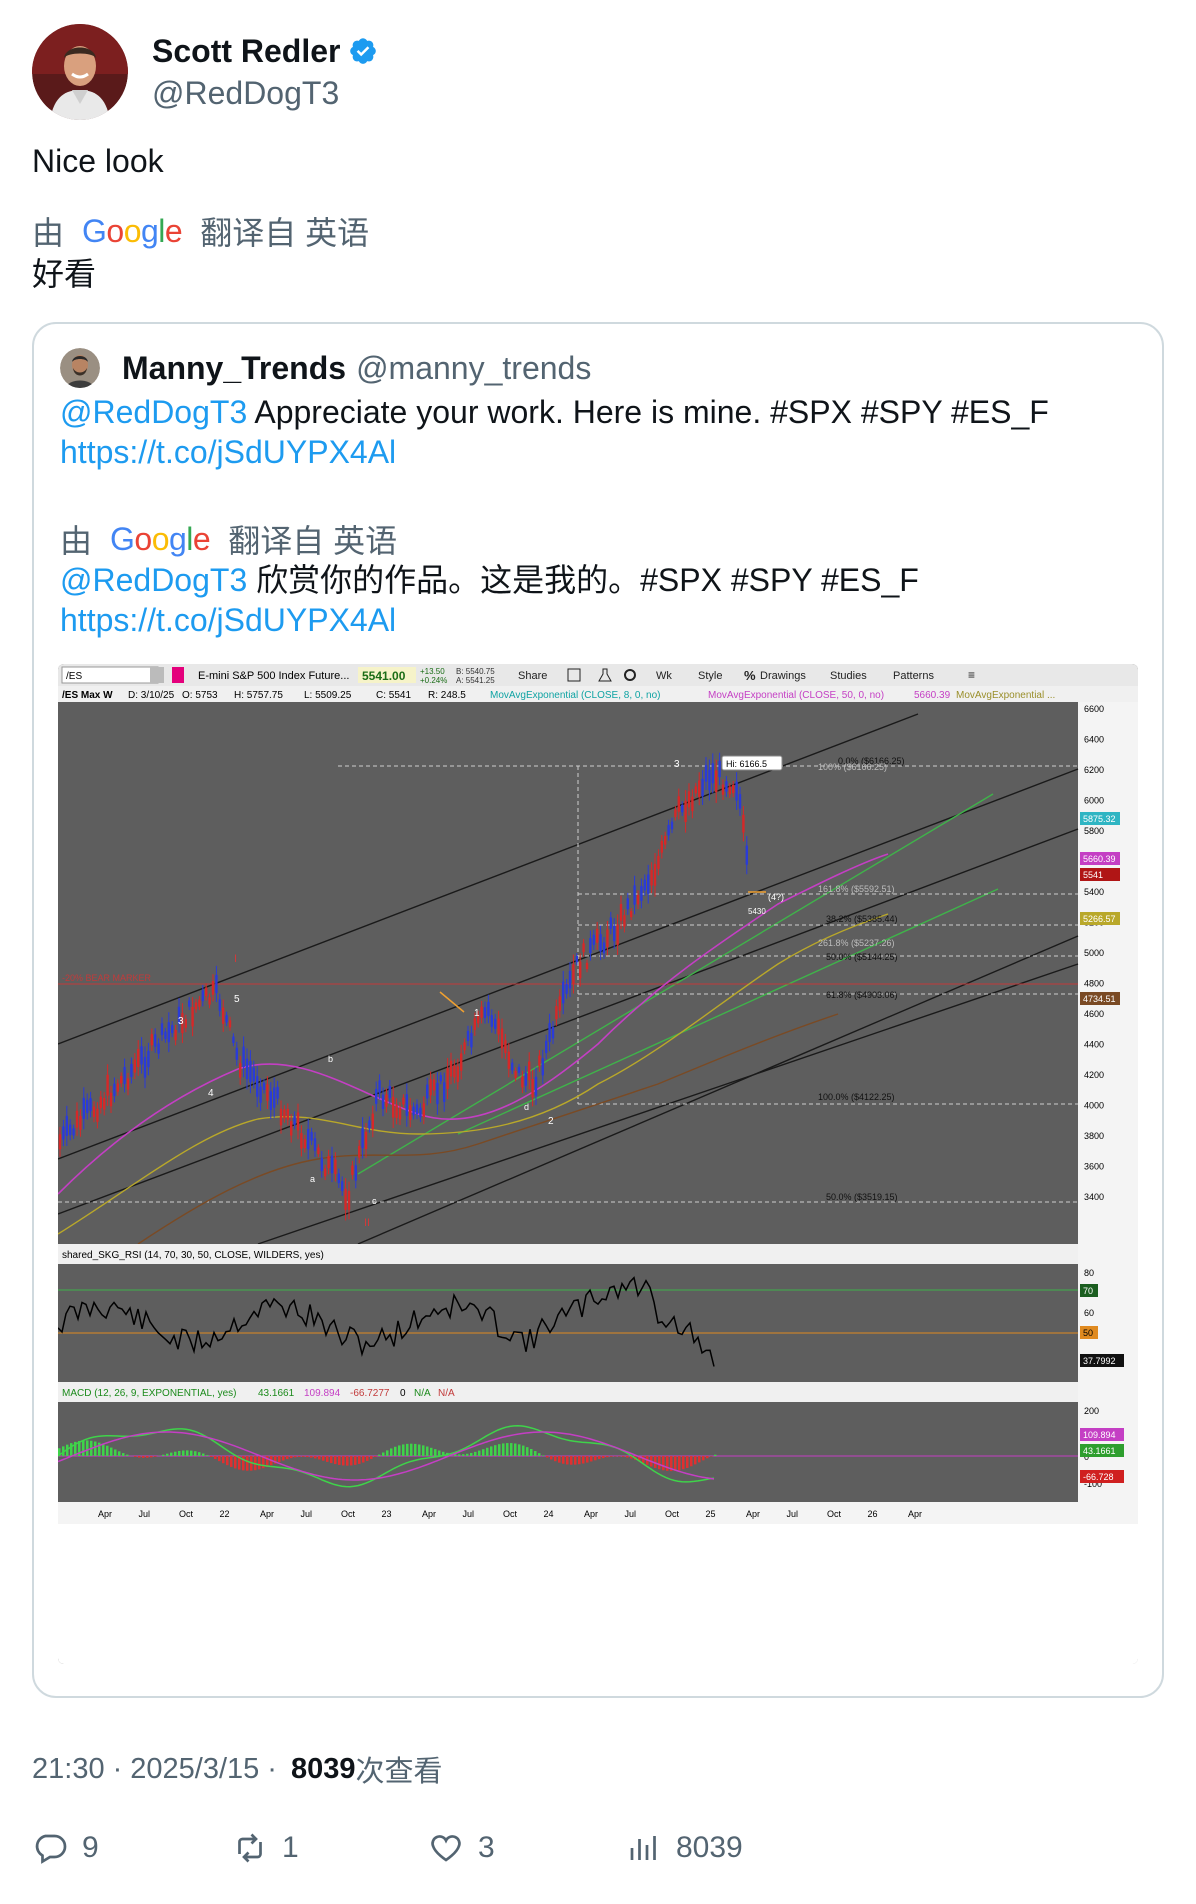  What do you see at coordinates (195, 1768) in the screenshot?
I see `tweet-date: 2025/3/15` at bounding box center [195, 1768].